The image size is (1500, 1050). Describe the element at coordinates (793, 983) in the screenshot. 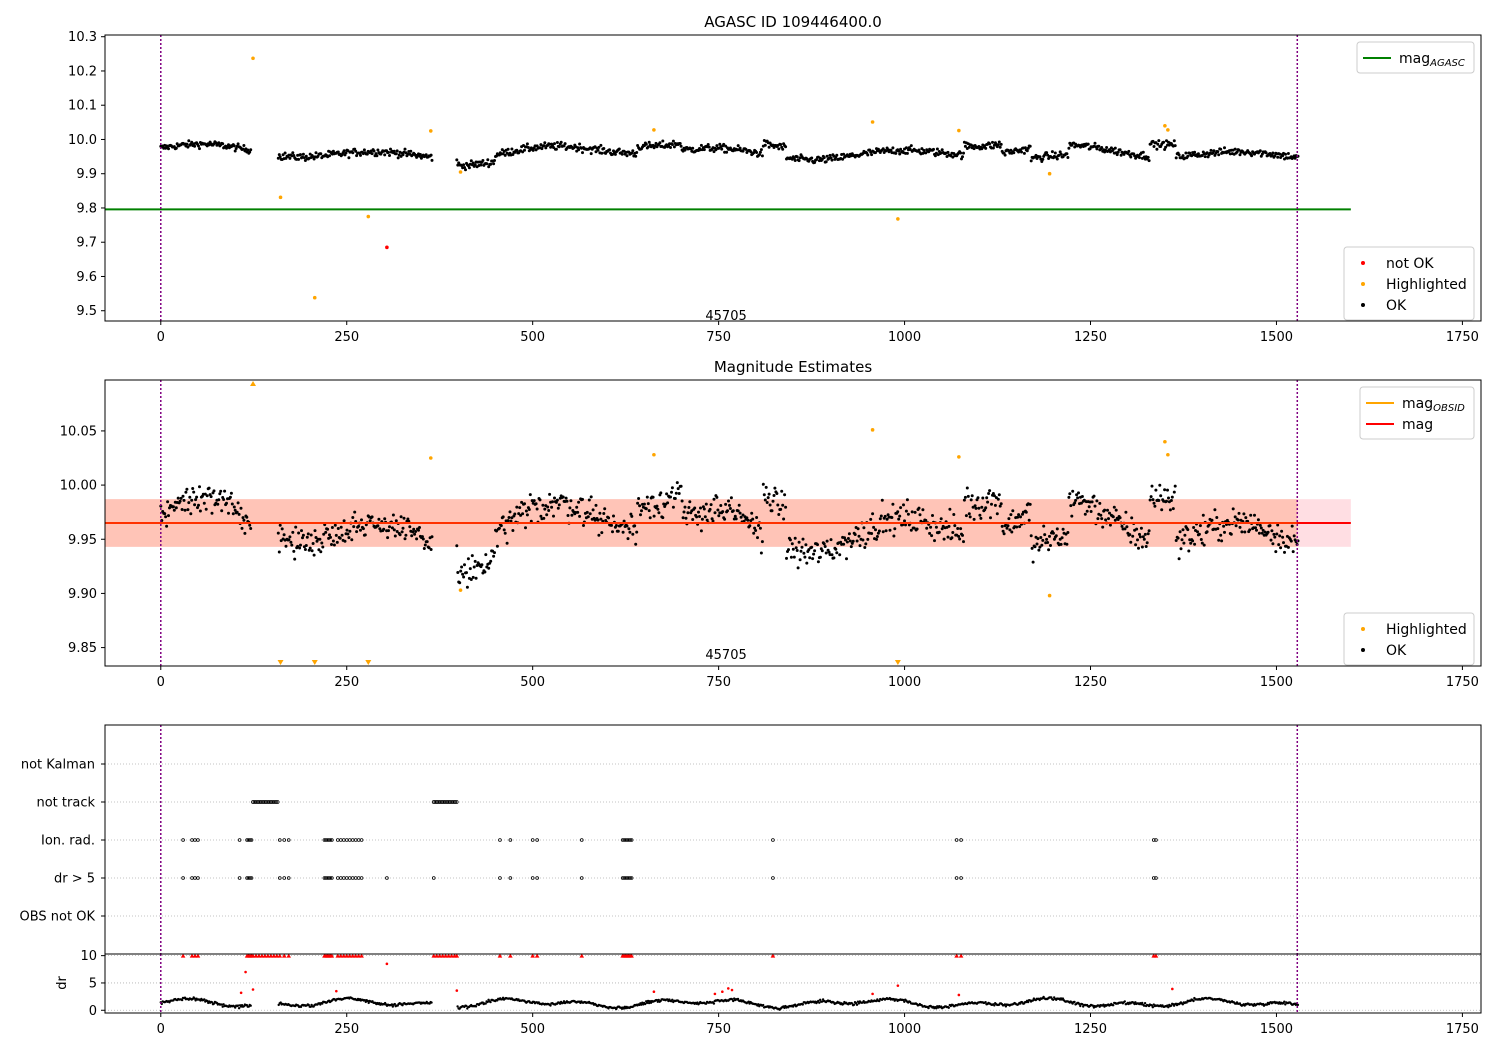

I see `axes-frame` at that location.